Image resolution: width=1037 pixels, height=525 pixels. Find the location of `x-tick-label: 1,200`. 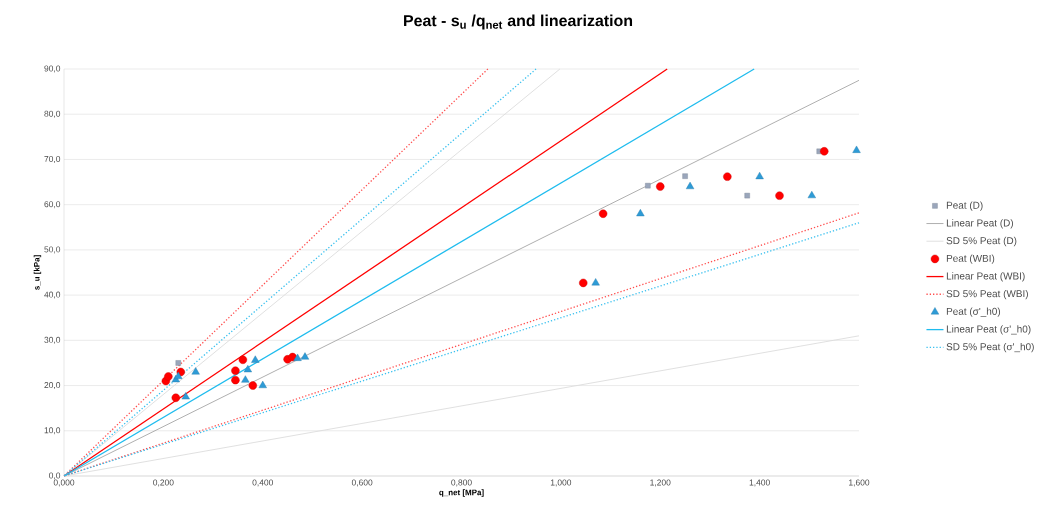

x-tick-label: 1,200 is located at coordinates (660, 483).